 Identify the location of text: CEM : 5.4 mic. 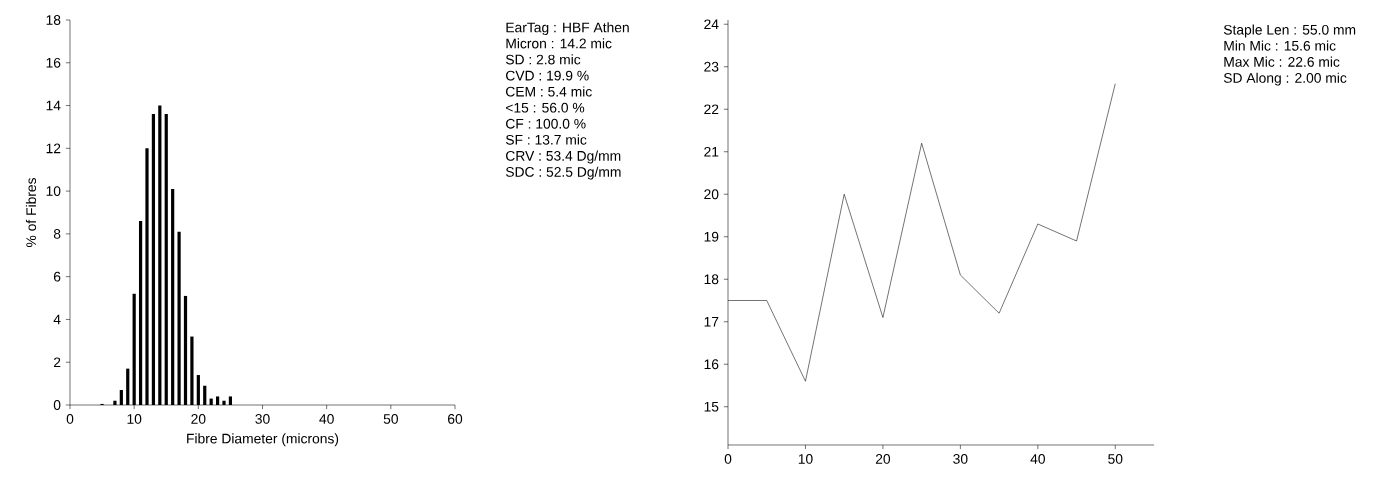
(549, 91).